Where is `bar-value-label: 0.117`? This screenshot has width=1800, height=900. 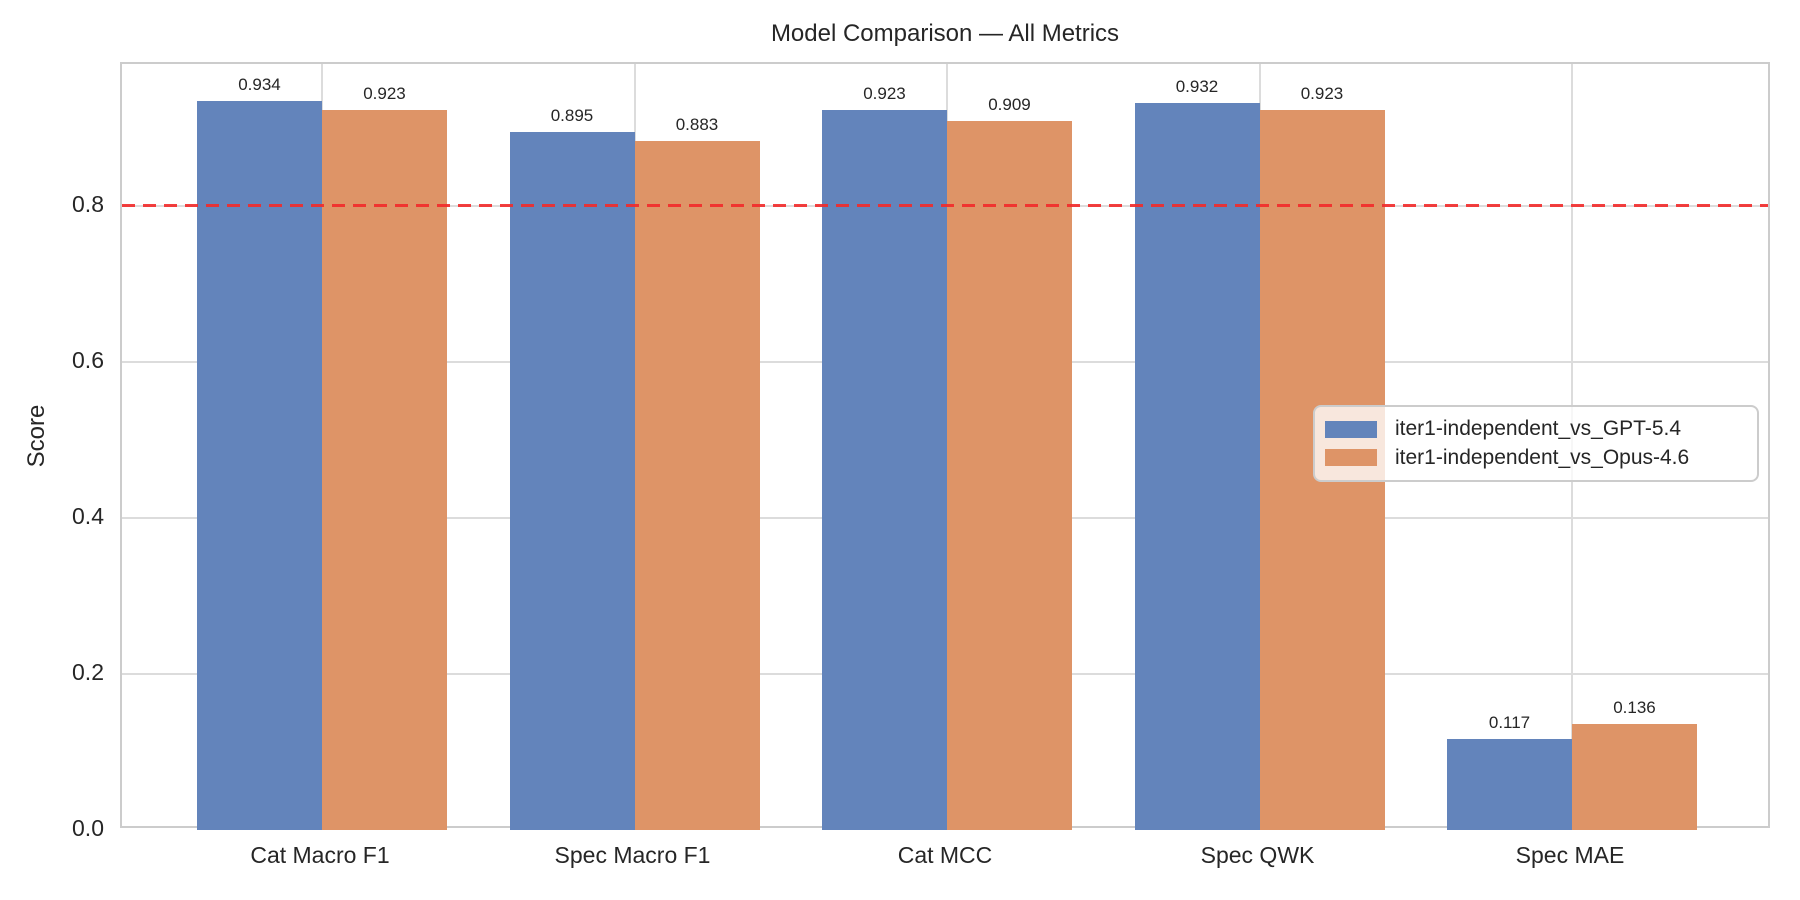 bar-value-label: 0.117 is located at coordinates (1509, 722).